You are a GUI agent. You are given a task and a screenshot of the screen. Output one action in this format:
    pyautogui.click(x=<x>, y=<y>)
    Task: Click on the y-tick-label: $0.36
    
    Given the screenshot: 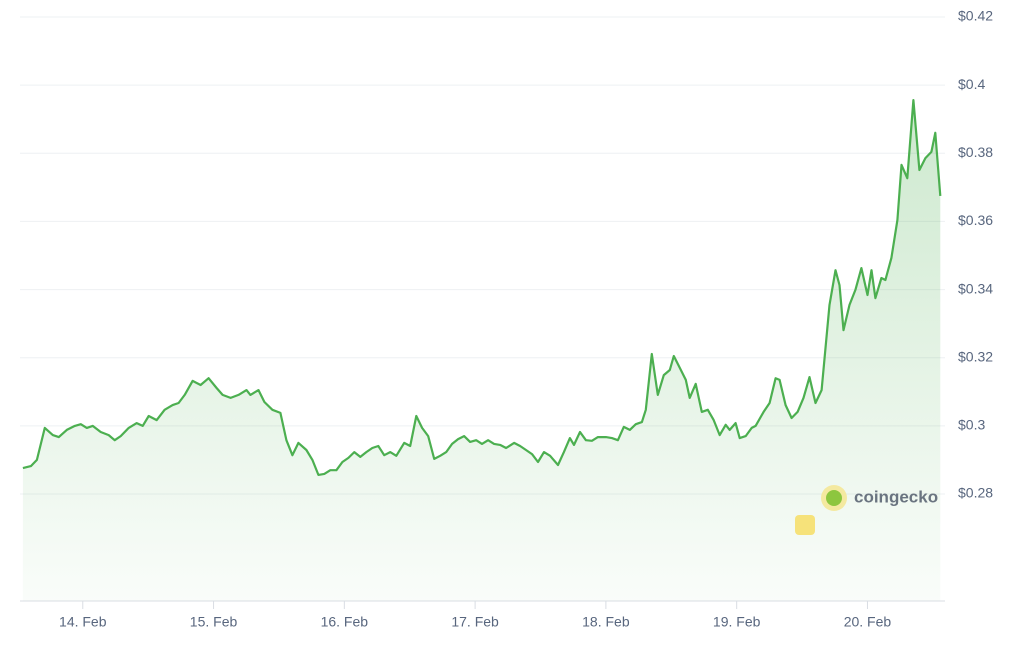 What is the action you would take?
    pyautogui.click(x=975, y=220)
    